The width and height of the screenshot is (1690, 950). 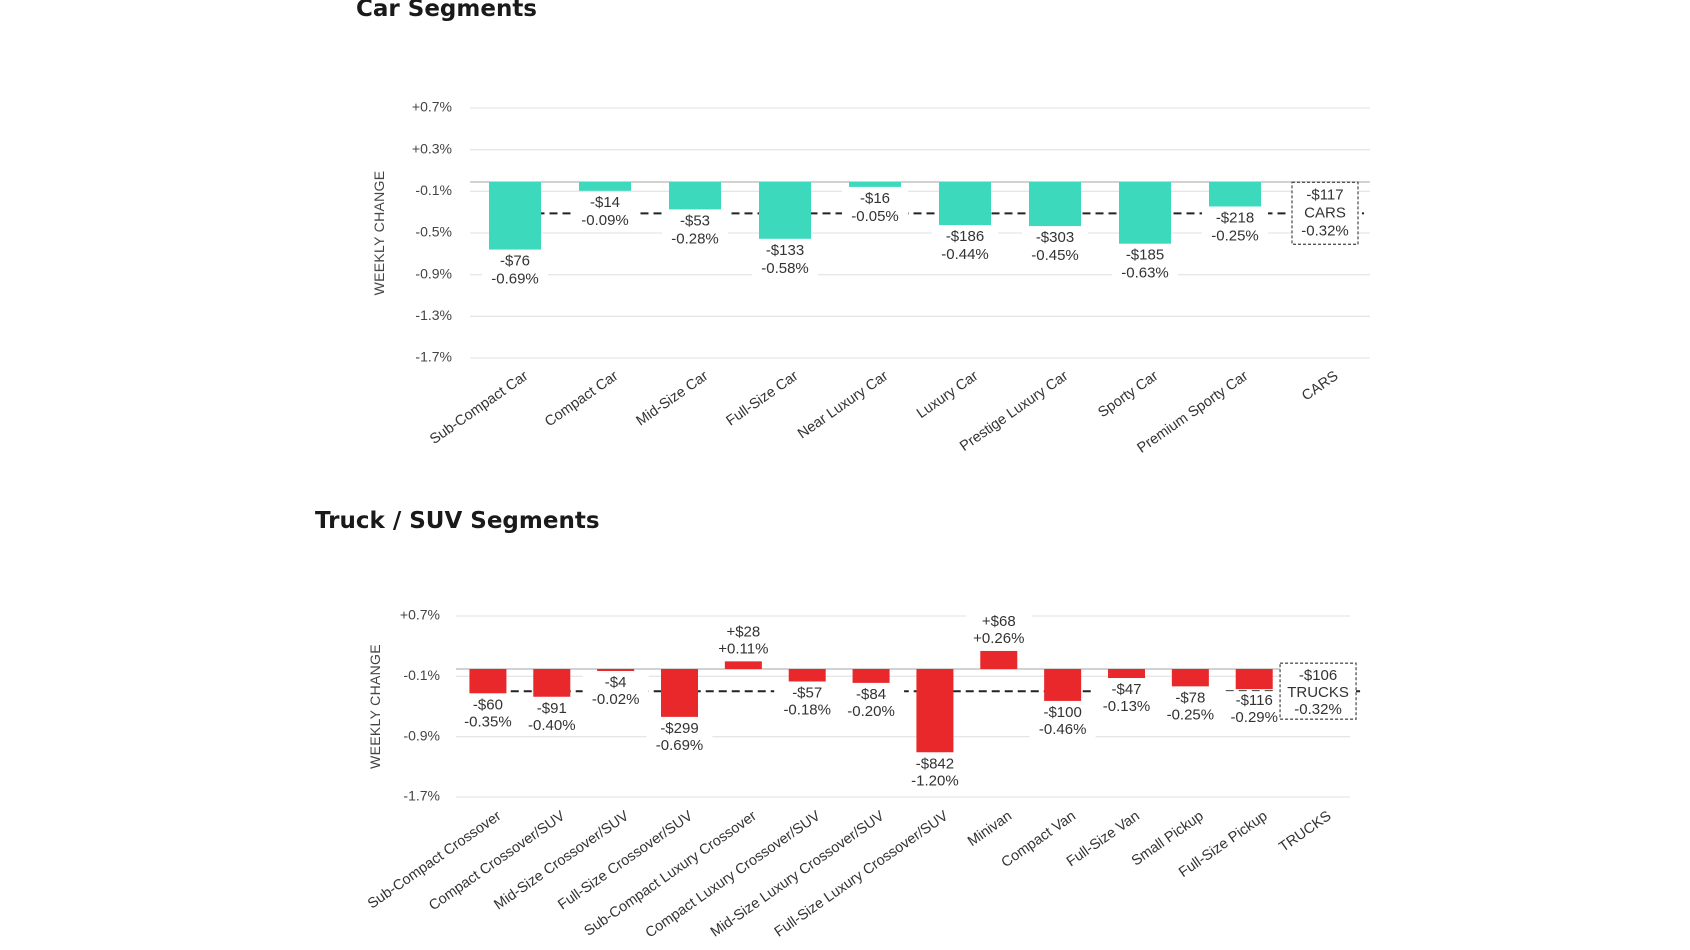 What do you see at coordinates (421, 796) in the screenshot?
I see `y-tick-label: -1.7%` at bounding box center [421, 796].